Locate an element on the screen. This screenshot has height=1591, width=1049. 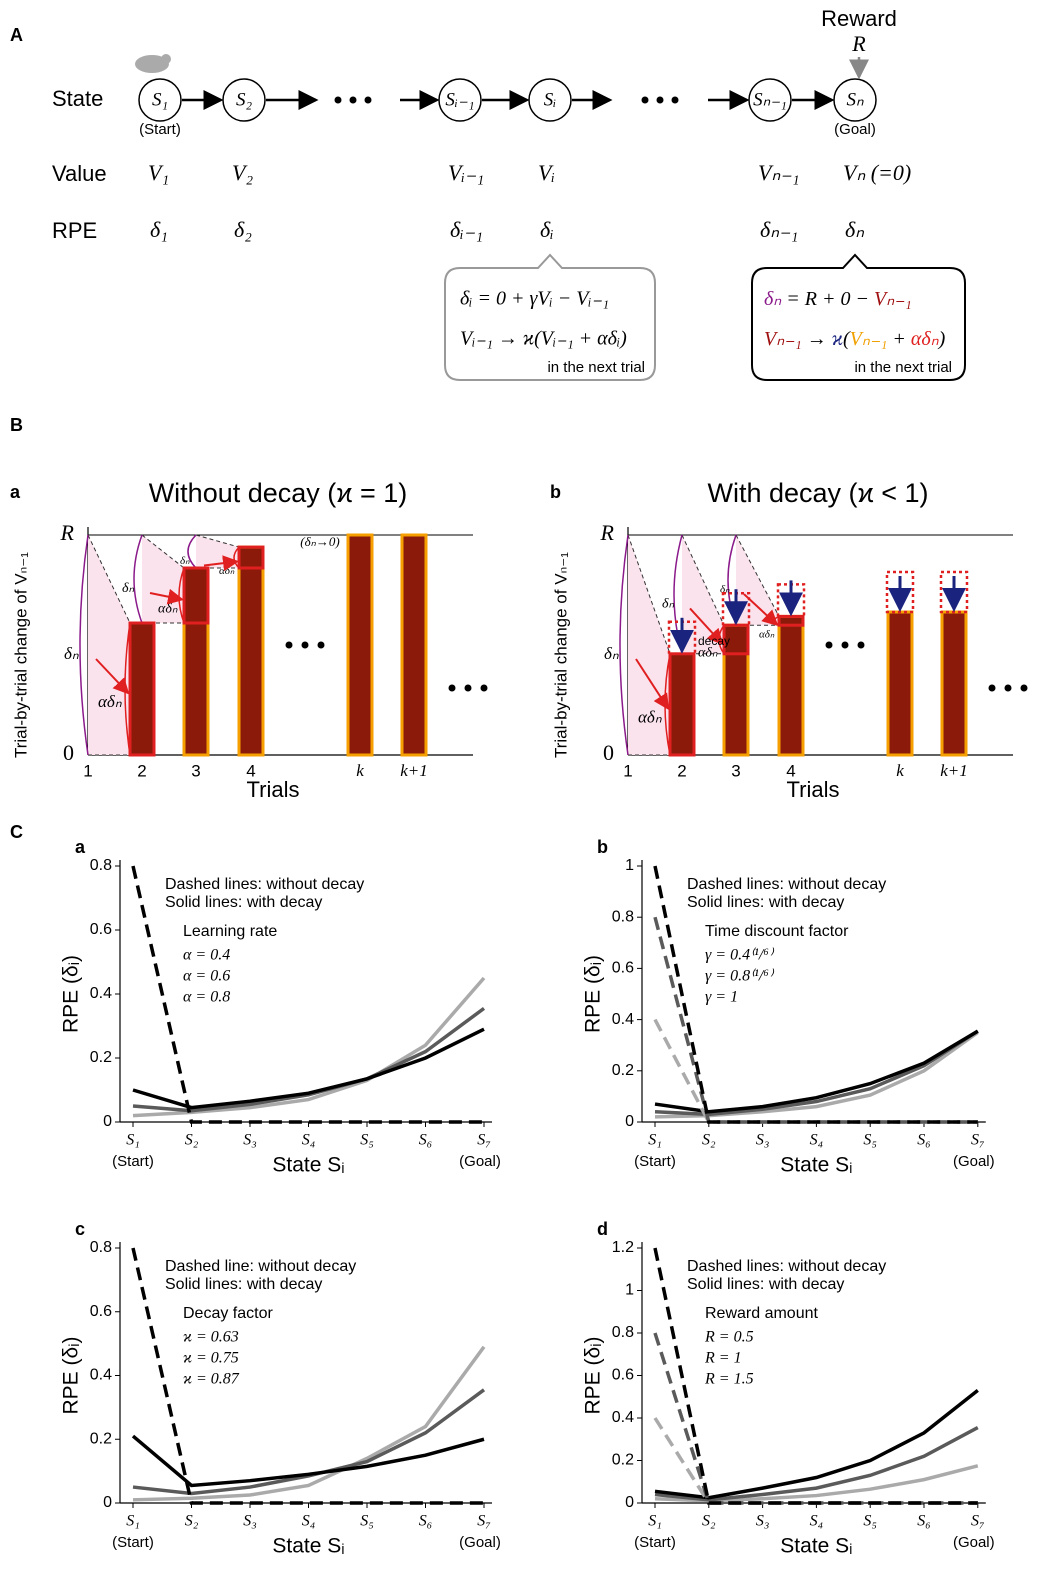
legend-note: Dashed lines: without decay is located at coordinates (786, 884).